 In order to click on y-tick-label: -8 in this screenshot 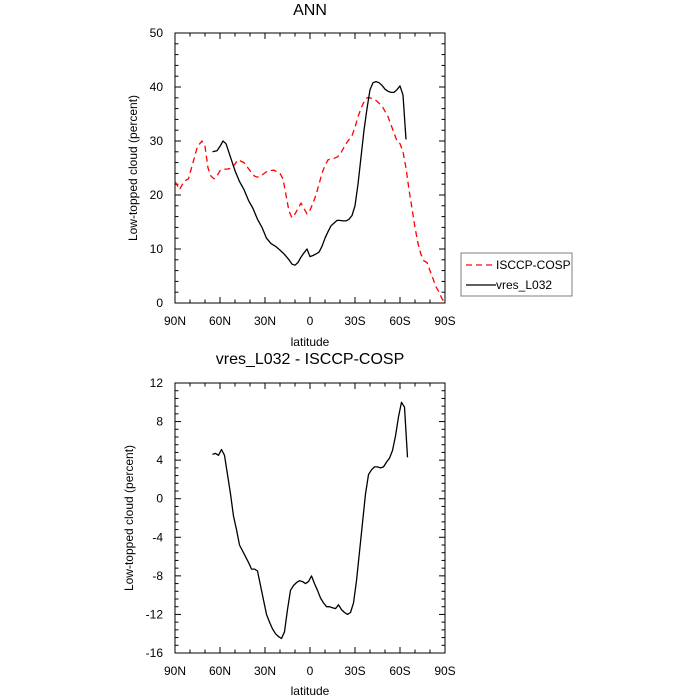, I will do `click(157, 576)`.